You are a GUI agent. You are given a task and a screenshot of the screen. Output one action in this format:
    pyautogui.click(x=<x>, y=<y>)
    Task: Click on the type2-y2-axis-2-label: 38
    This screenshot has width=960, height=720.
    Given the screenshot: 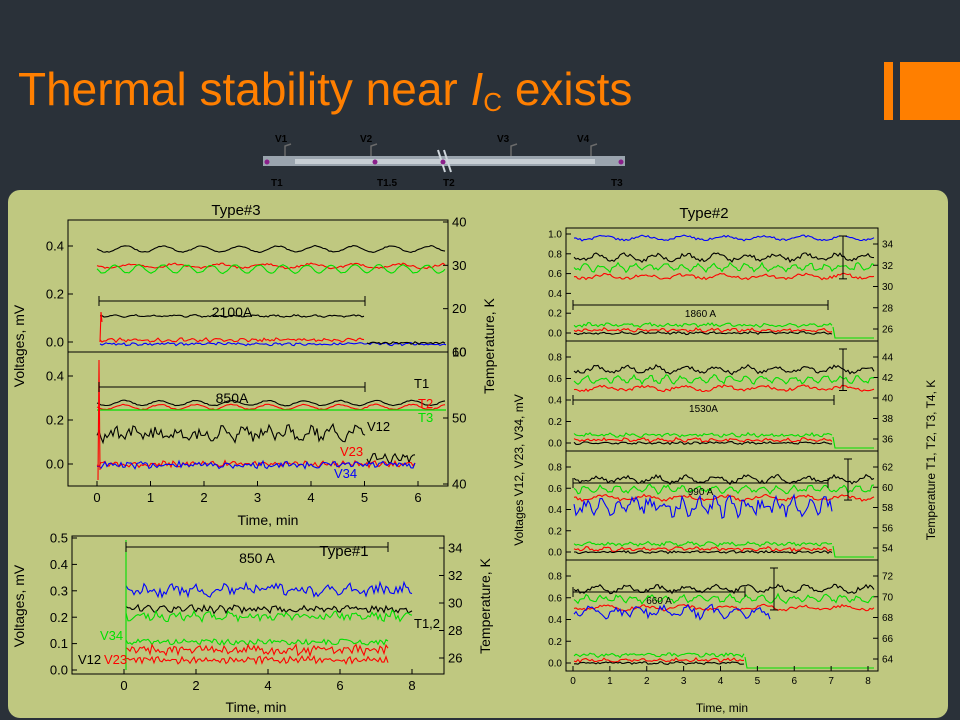 What is the action you would take?
    pyautogui.click(x=888, y=419)
    